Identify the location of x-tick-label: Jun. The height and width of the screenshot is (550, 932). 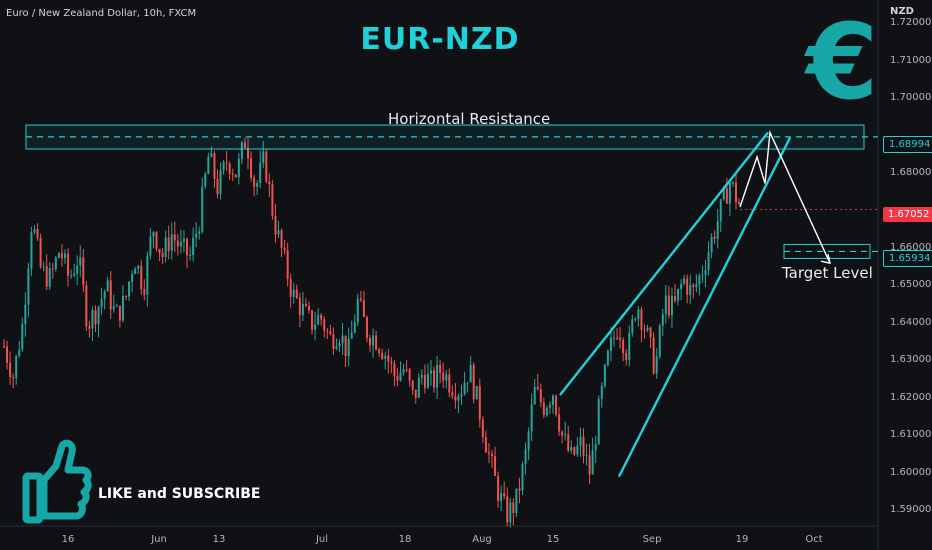
(159, 539).